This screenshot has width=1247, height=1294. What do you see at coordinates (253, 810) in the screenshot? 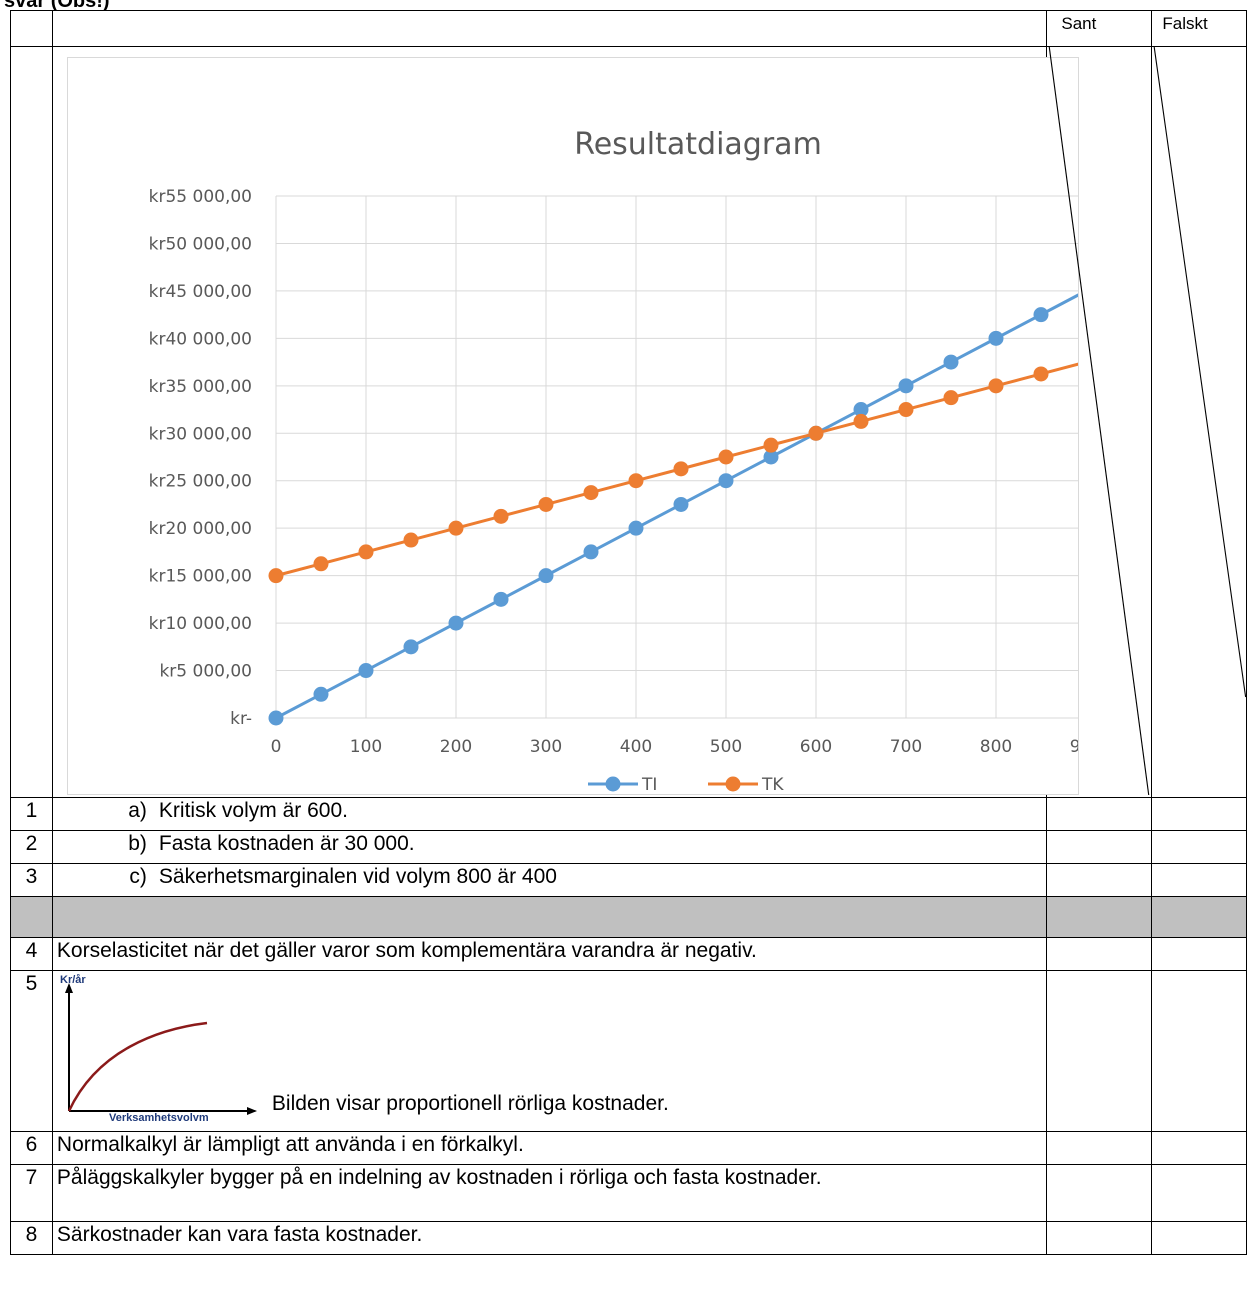
I see `question-text: Kritisk volym är 600.` at bounding box center [253, 810].